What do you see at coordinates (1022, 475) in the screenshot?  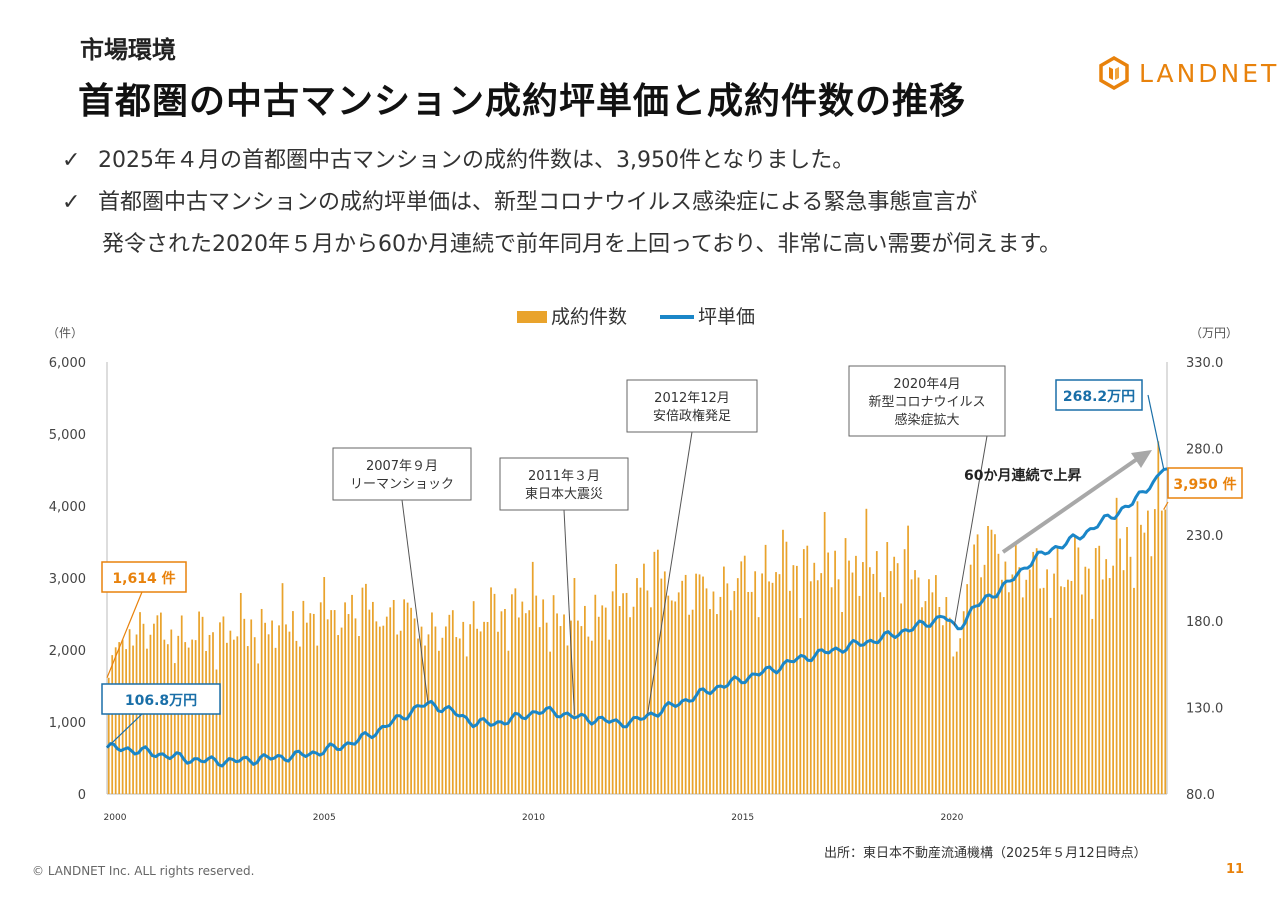 I see `trend-label: 60か月連続で上昇` at bounding box center [1022, 475].